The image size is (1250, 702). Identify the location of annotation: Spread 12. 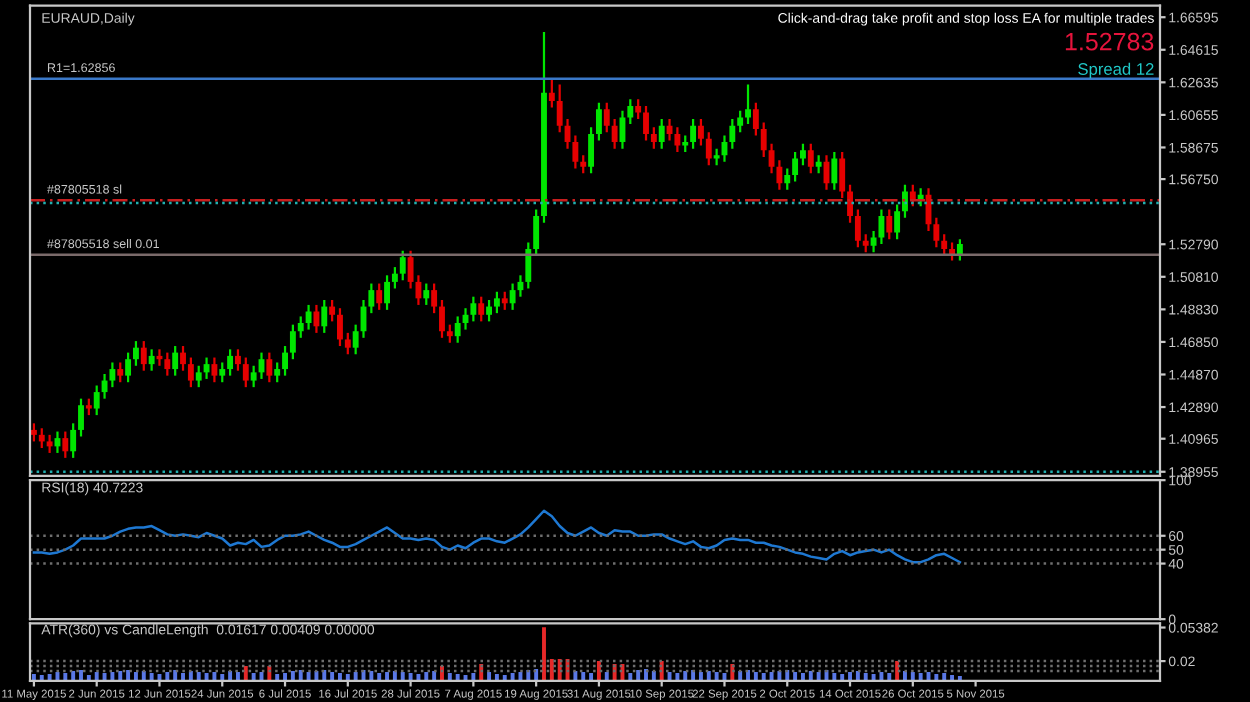
(1116, 70).